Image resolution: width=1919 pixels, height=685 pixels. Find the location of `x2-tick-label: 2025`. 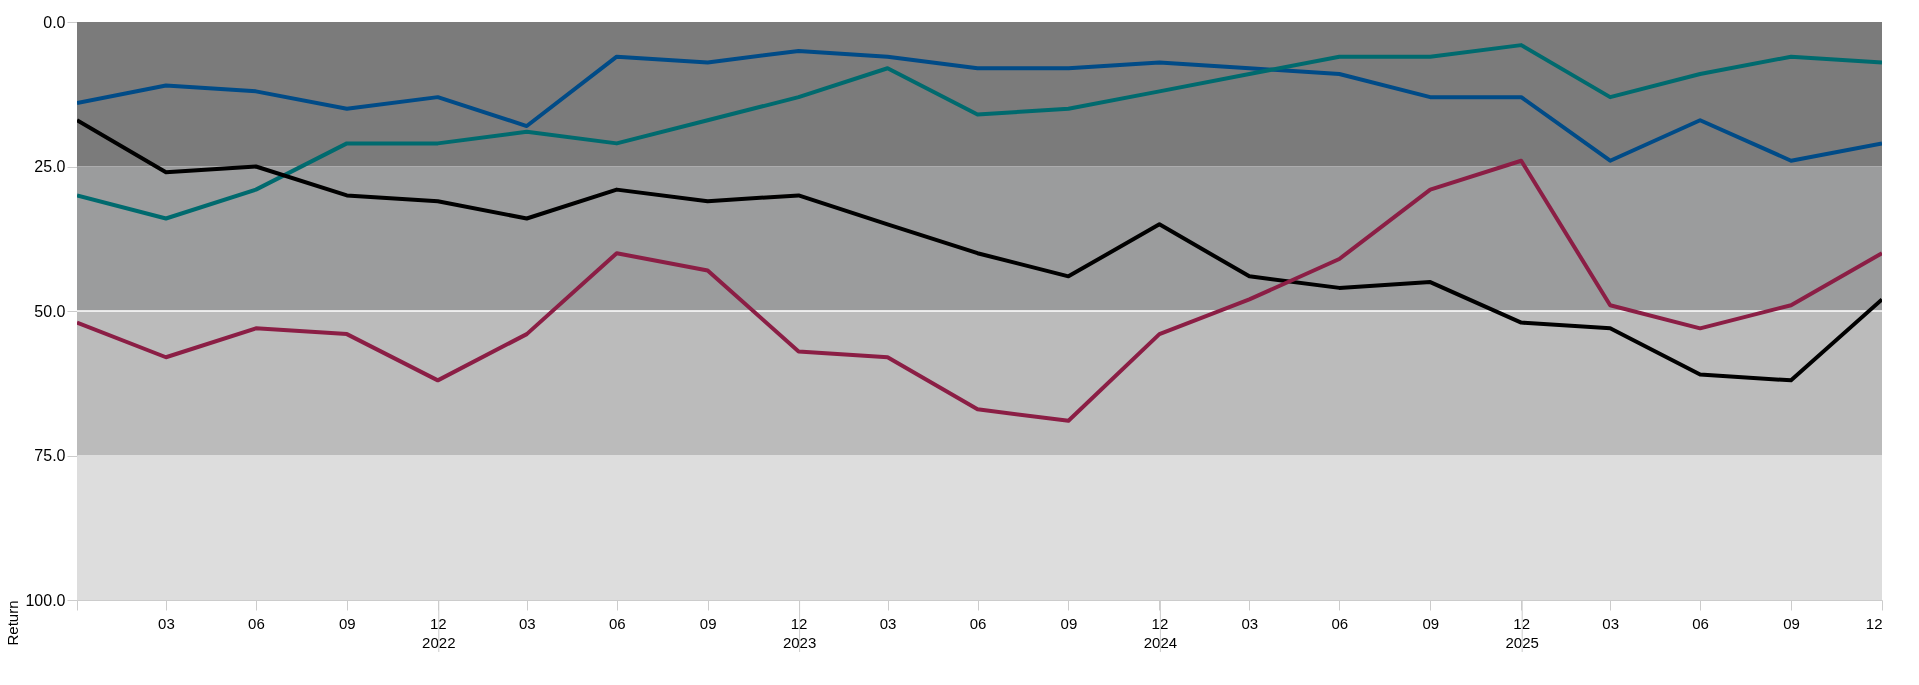

x2-tick-label: 2025 is located at coordinates (1522, 642).